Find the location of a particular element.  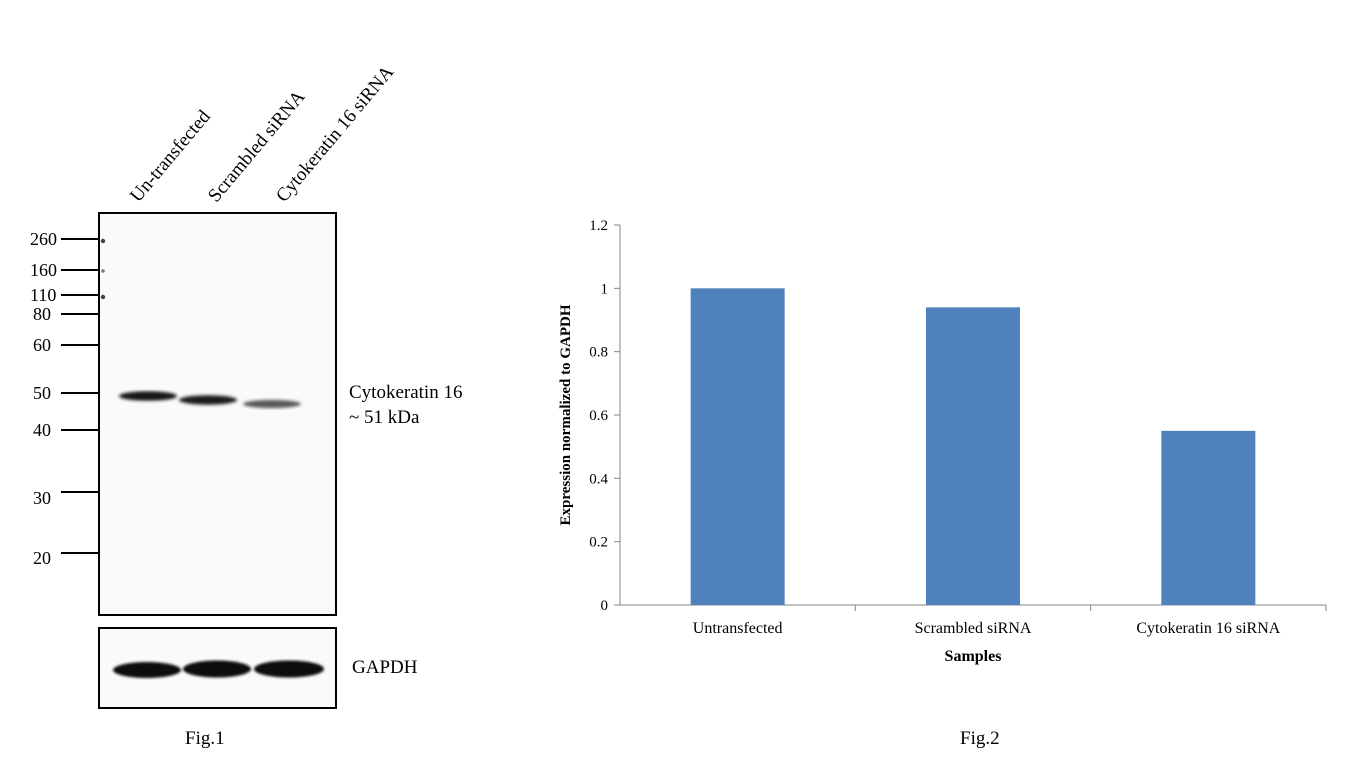

x-tick-label: Cytokeratin 16 siRNA is located at coordinates (1208, 628).